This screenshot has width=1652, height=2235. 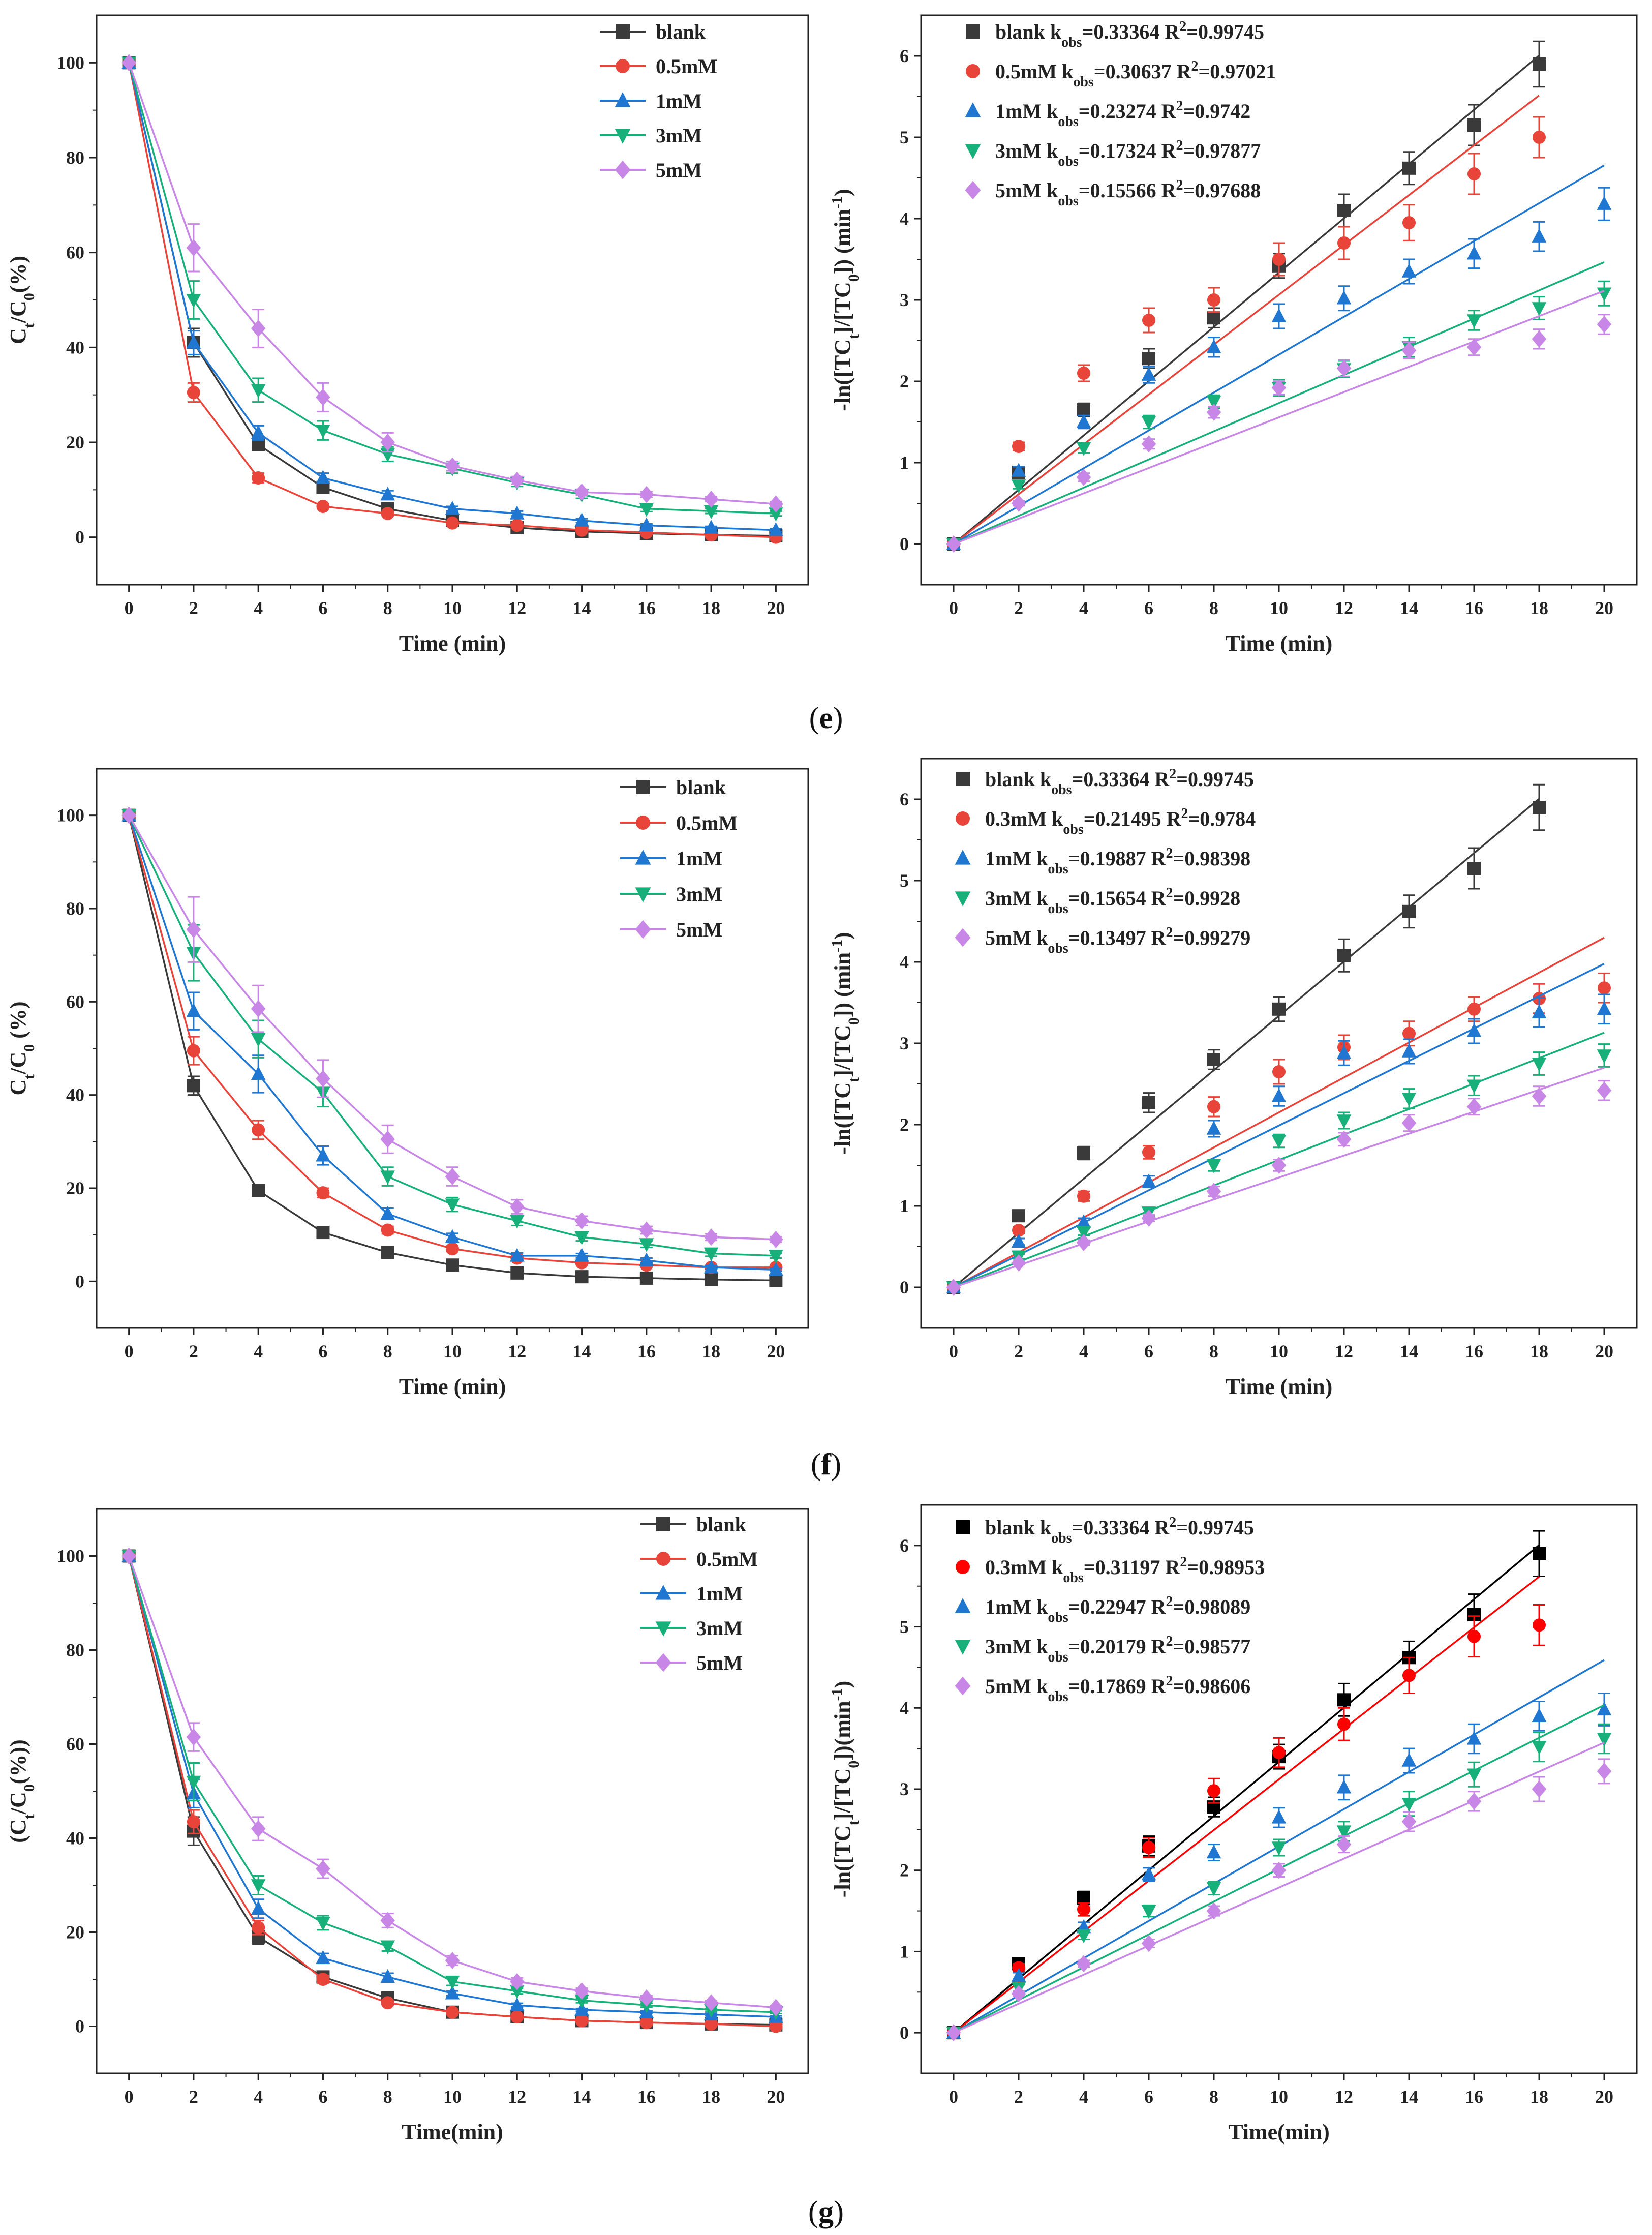 I want to click on legend-item-1mM: 1mM kobs=0.19887 R2=0.98398, so click(x=1102, y=861).